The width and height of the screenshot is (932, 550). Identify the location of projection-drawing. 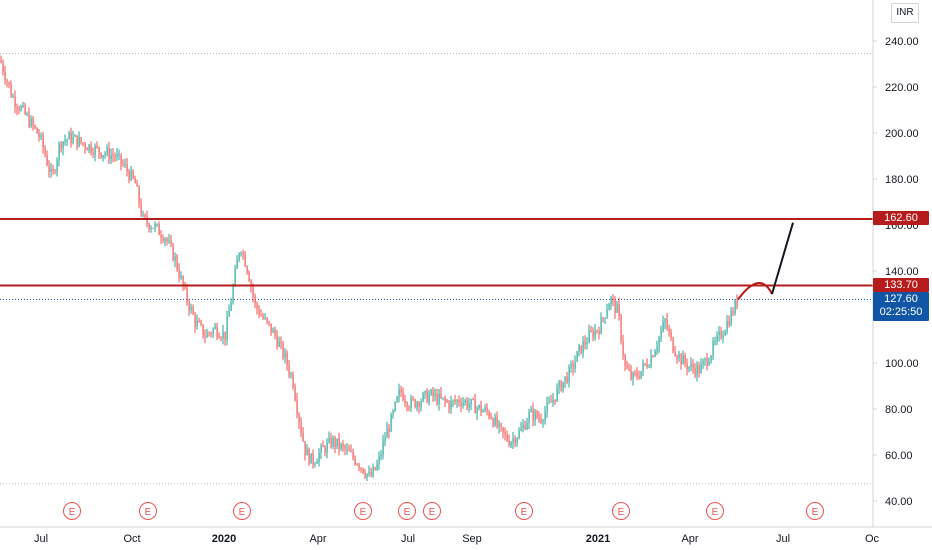
(765, 261).